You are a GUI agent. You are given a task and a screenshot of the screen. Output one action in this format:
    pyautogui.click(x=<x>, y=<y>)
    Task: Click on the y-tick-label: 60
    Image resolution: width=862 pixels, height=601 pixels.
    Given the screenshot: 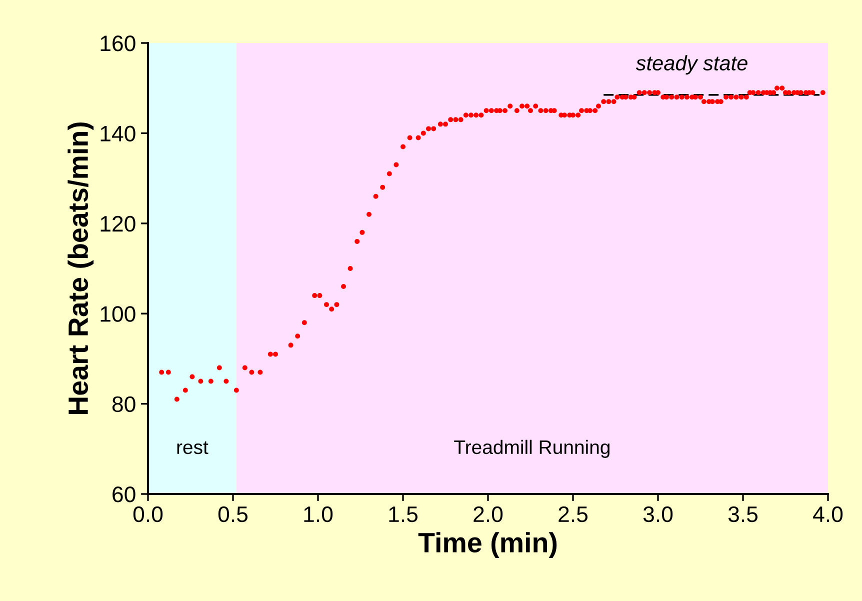 What is the action you would take?
    pyautogui.click(x=124, y=494)
    